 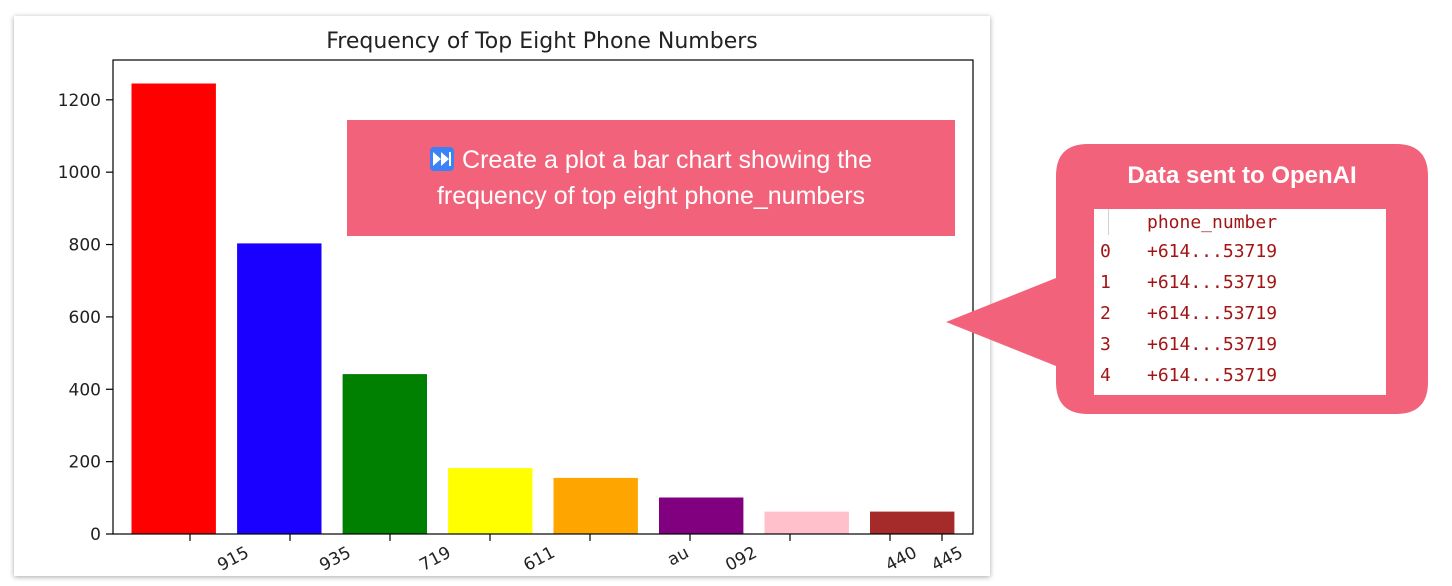 I want to click on y-tick-label: 200, so click(x=85, y=463).